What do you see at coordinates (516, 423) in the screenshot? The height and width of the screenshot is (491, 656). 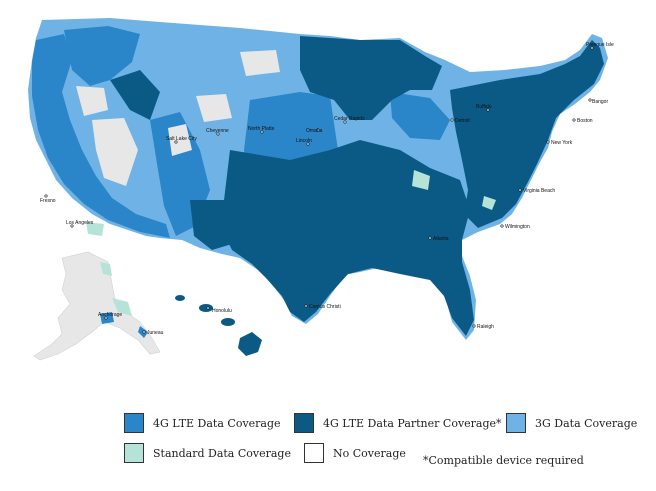 I see `legend-swatch-3g` at bounding box center [516, 423].